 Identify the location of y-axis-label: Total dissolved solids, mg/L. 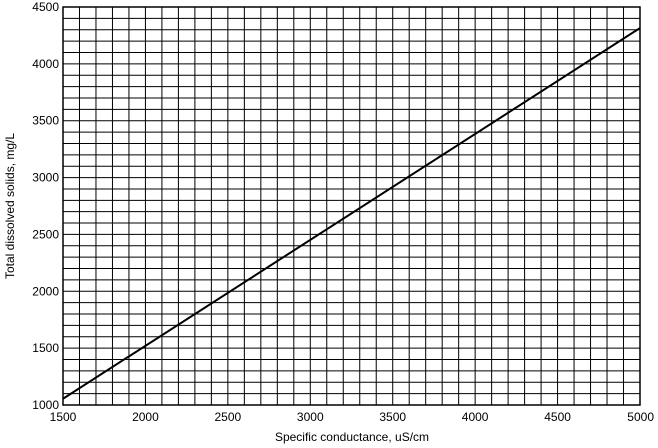
(10, 206).